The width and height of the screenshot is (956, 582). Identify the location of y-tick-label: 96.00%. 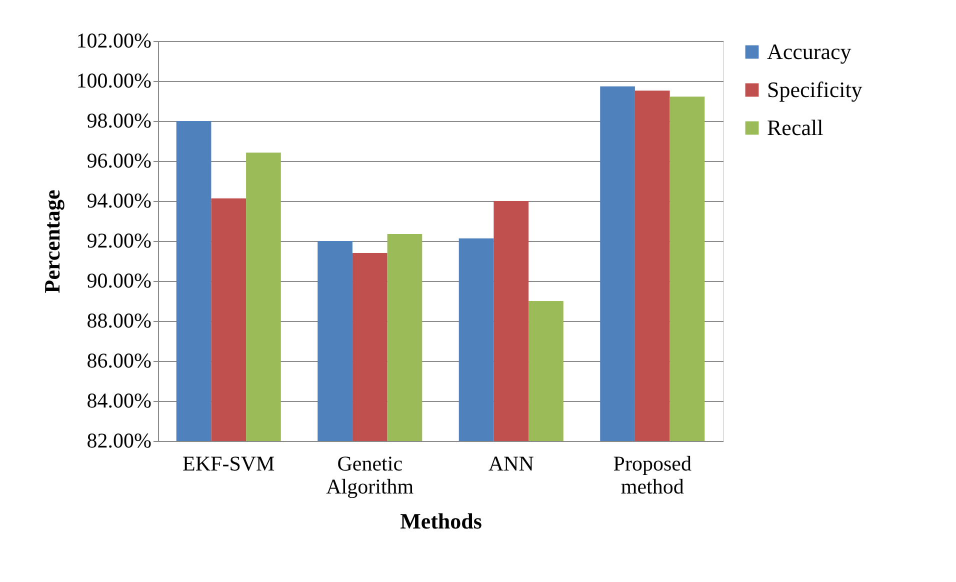
(119, 160).